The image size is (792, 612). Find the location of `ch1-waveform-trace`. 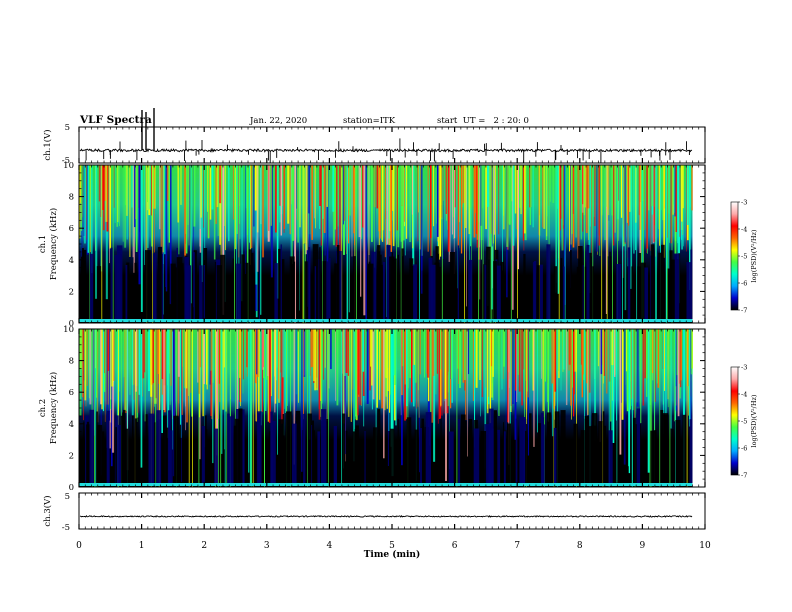

ch1-waveform-trace is located at coordinates (386, 136).